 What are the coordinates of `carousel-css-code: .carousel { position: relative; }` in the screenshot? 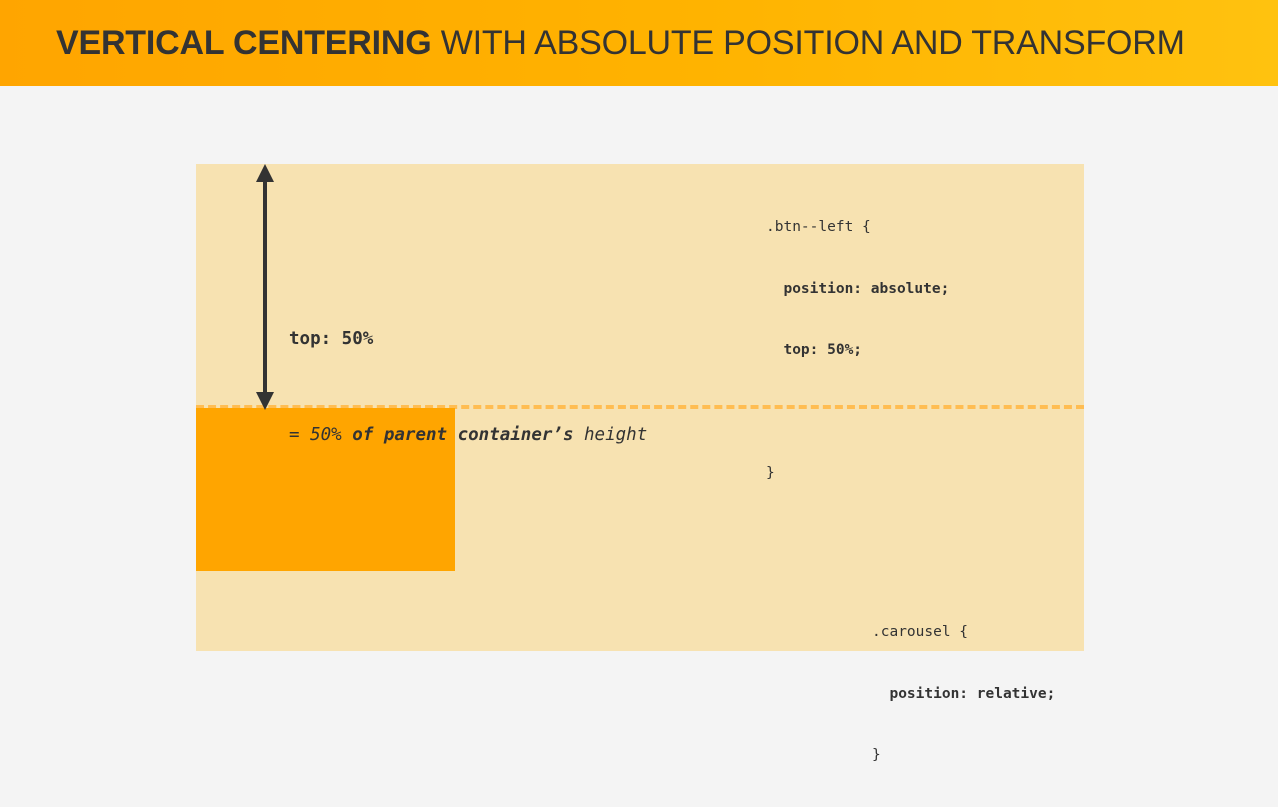 It's located at (963, 694).